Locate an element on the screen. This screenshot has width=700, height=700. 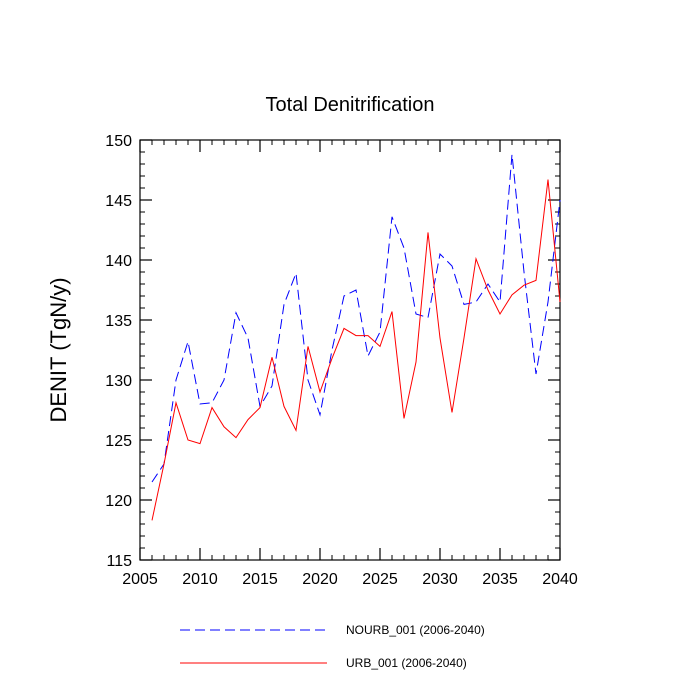
legend-label-2: URB_001 (2006-2040) is located at coordinates (406, 663).